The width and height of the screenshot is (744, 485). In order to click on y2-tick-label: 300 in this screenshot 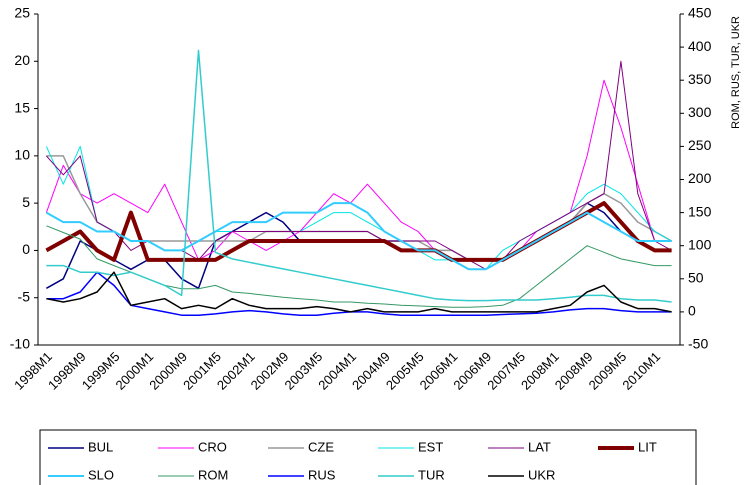, I will do `click(700, 112)`.